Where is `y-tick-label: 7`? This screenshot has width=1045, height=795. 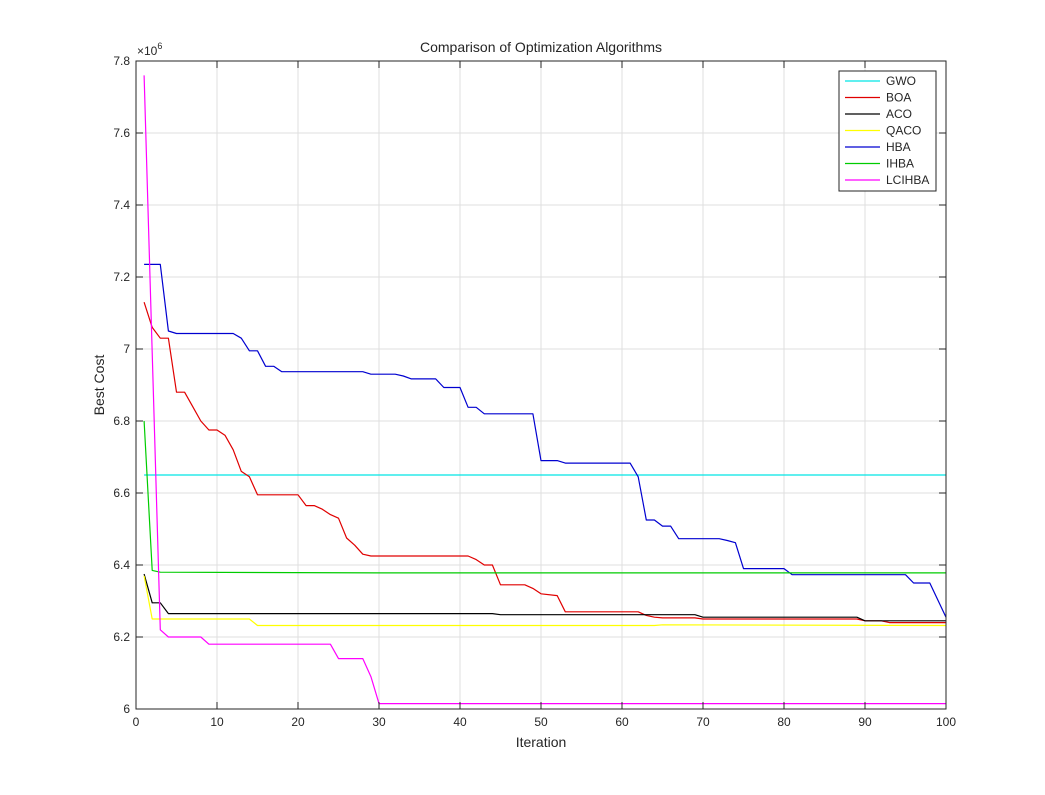
y-tick-label: 7 is located at coordinates (126, 349).